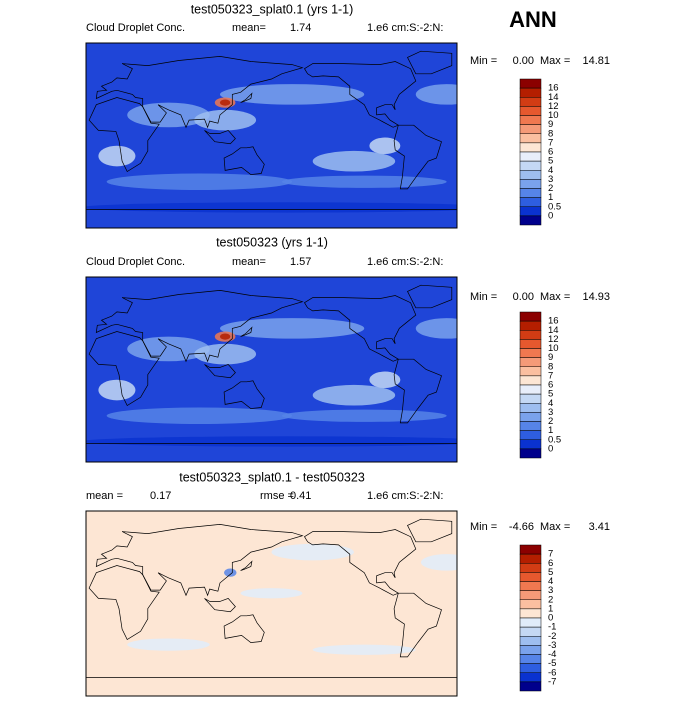  What do you see at coordinates (550, 563) in the screenshot?
I see `colorbar-label: 6` at bounding box center [550, 563].